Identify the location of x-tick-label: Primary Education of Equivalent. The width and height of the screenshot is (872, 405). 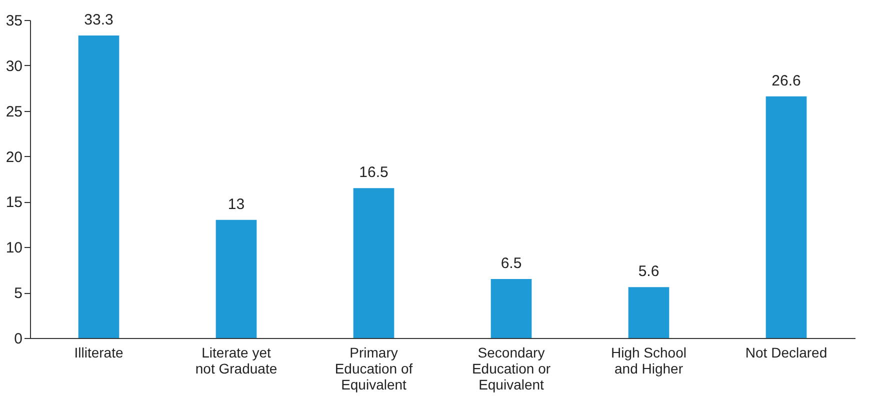
(373, 368).